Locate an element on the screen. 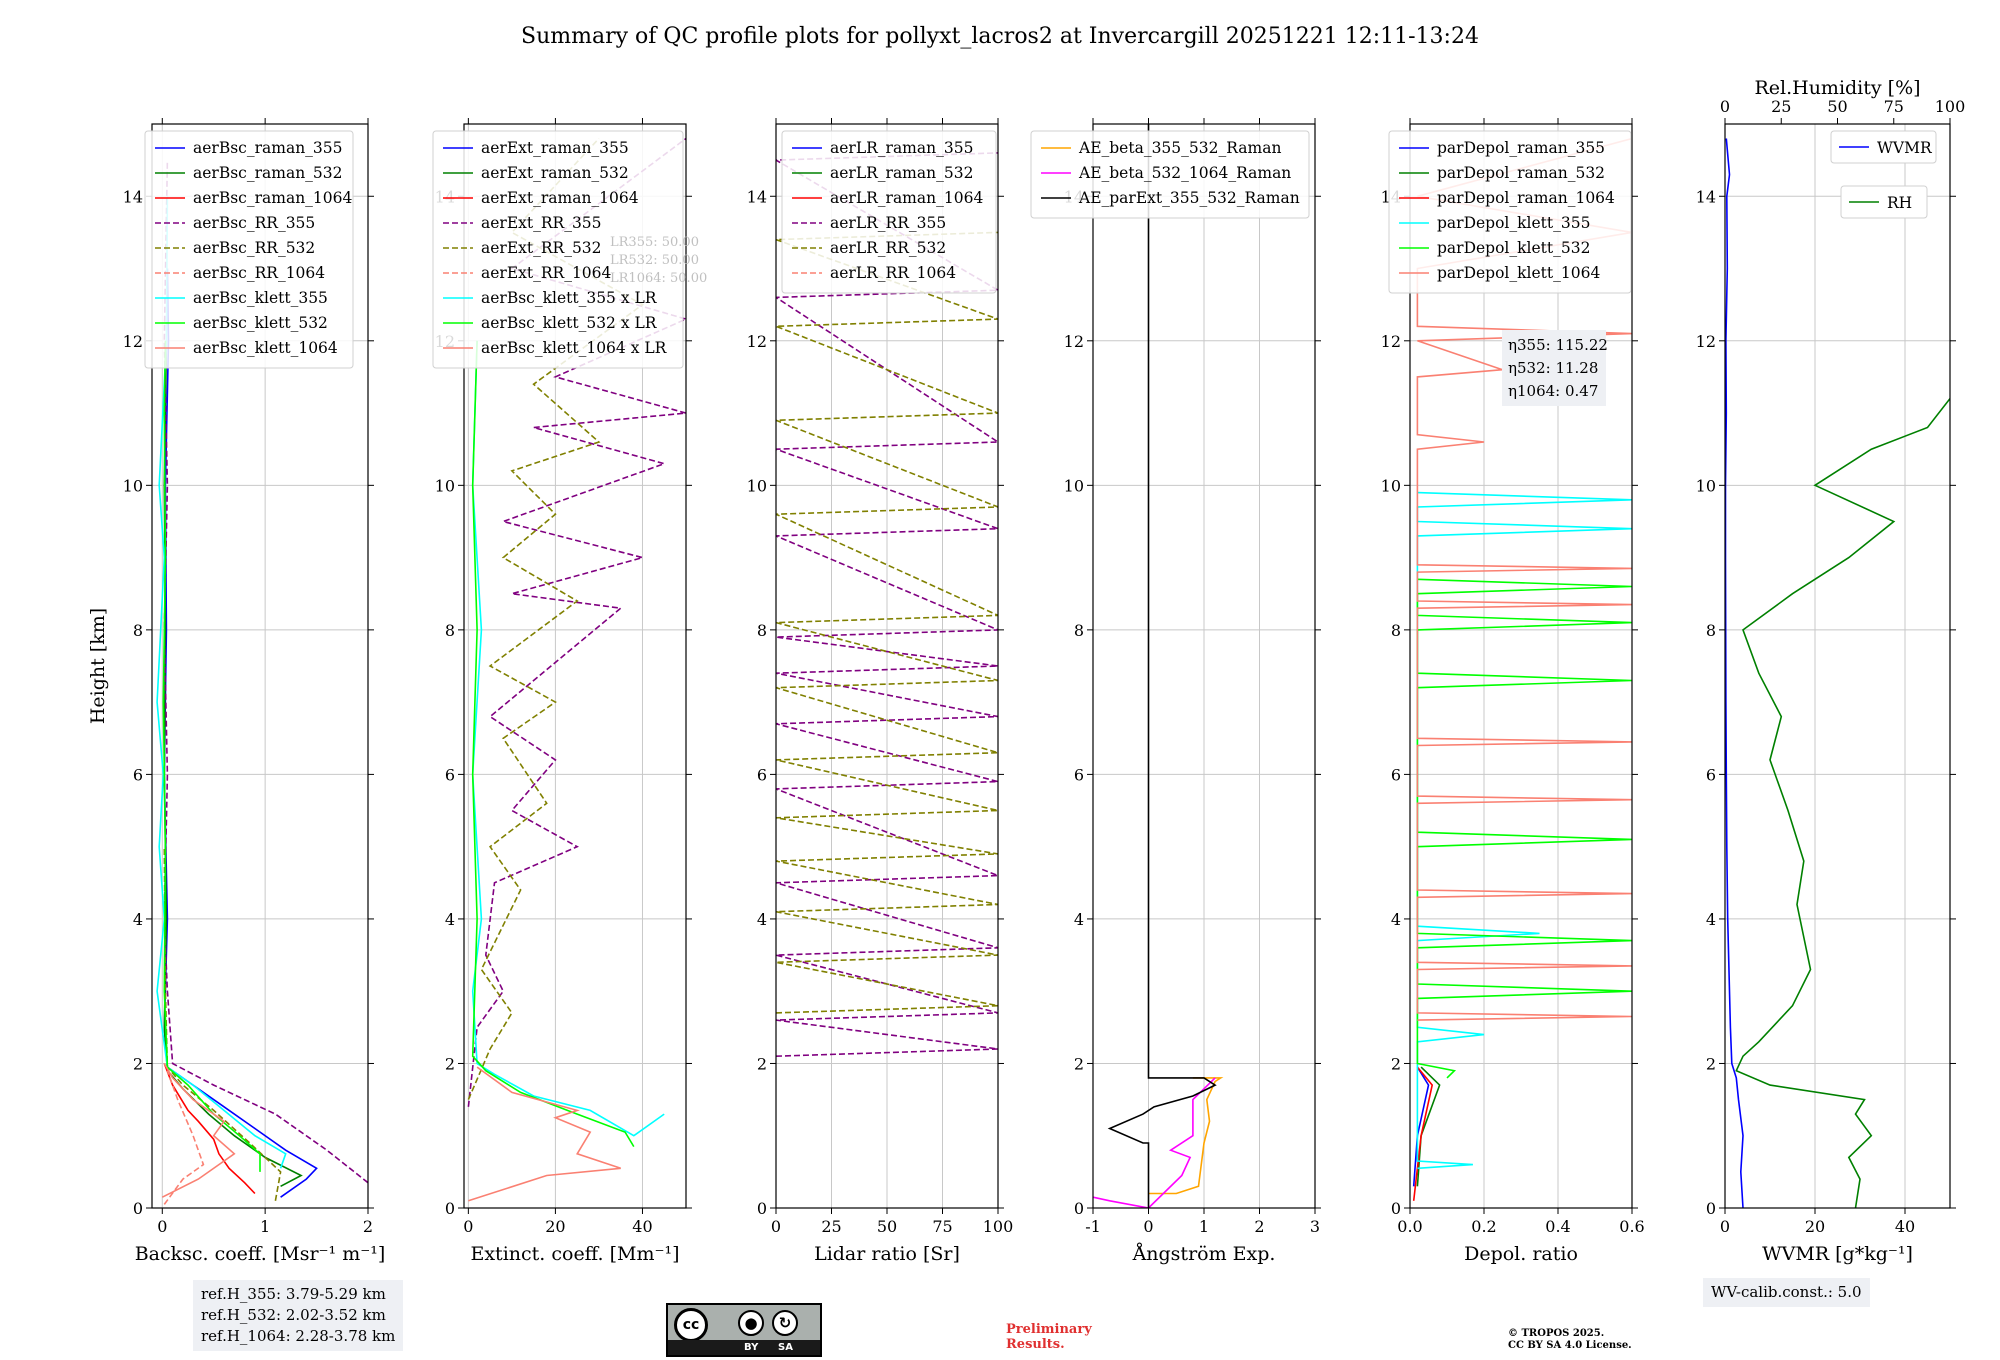  series-line-aerBsc_klett_1064 x LR is located at coordinates (544, 1134).